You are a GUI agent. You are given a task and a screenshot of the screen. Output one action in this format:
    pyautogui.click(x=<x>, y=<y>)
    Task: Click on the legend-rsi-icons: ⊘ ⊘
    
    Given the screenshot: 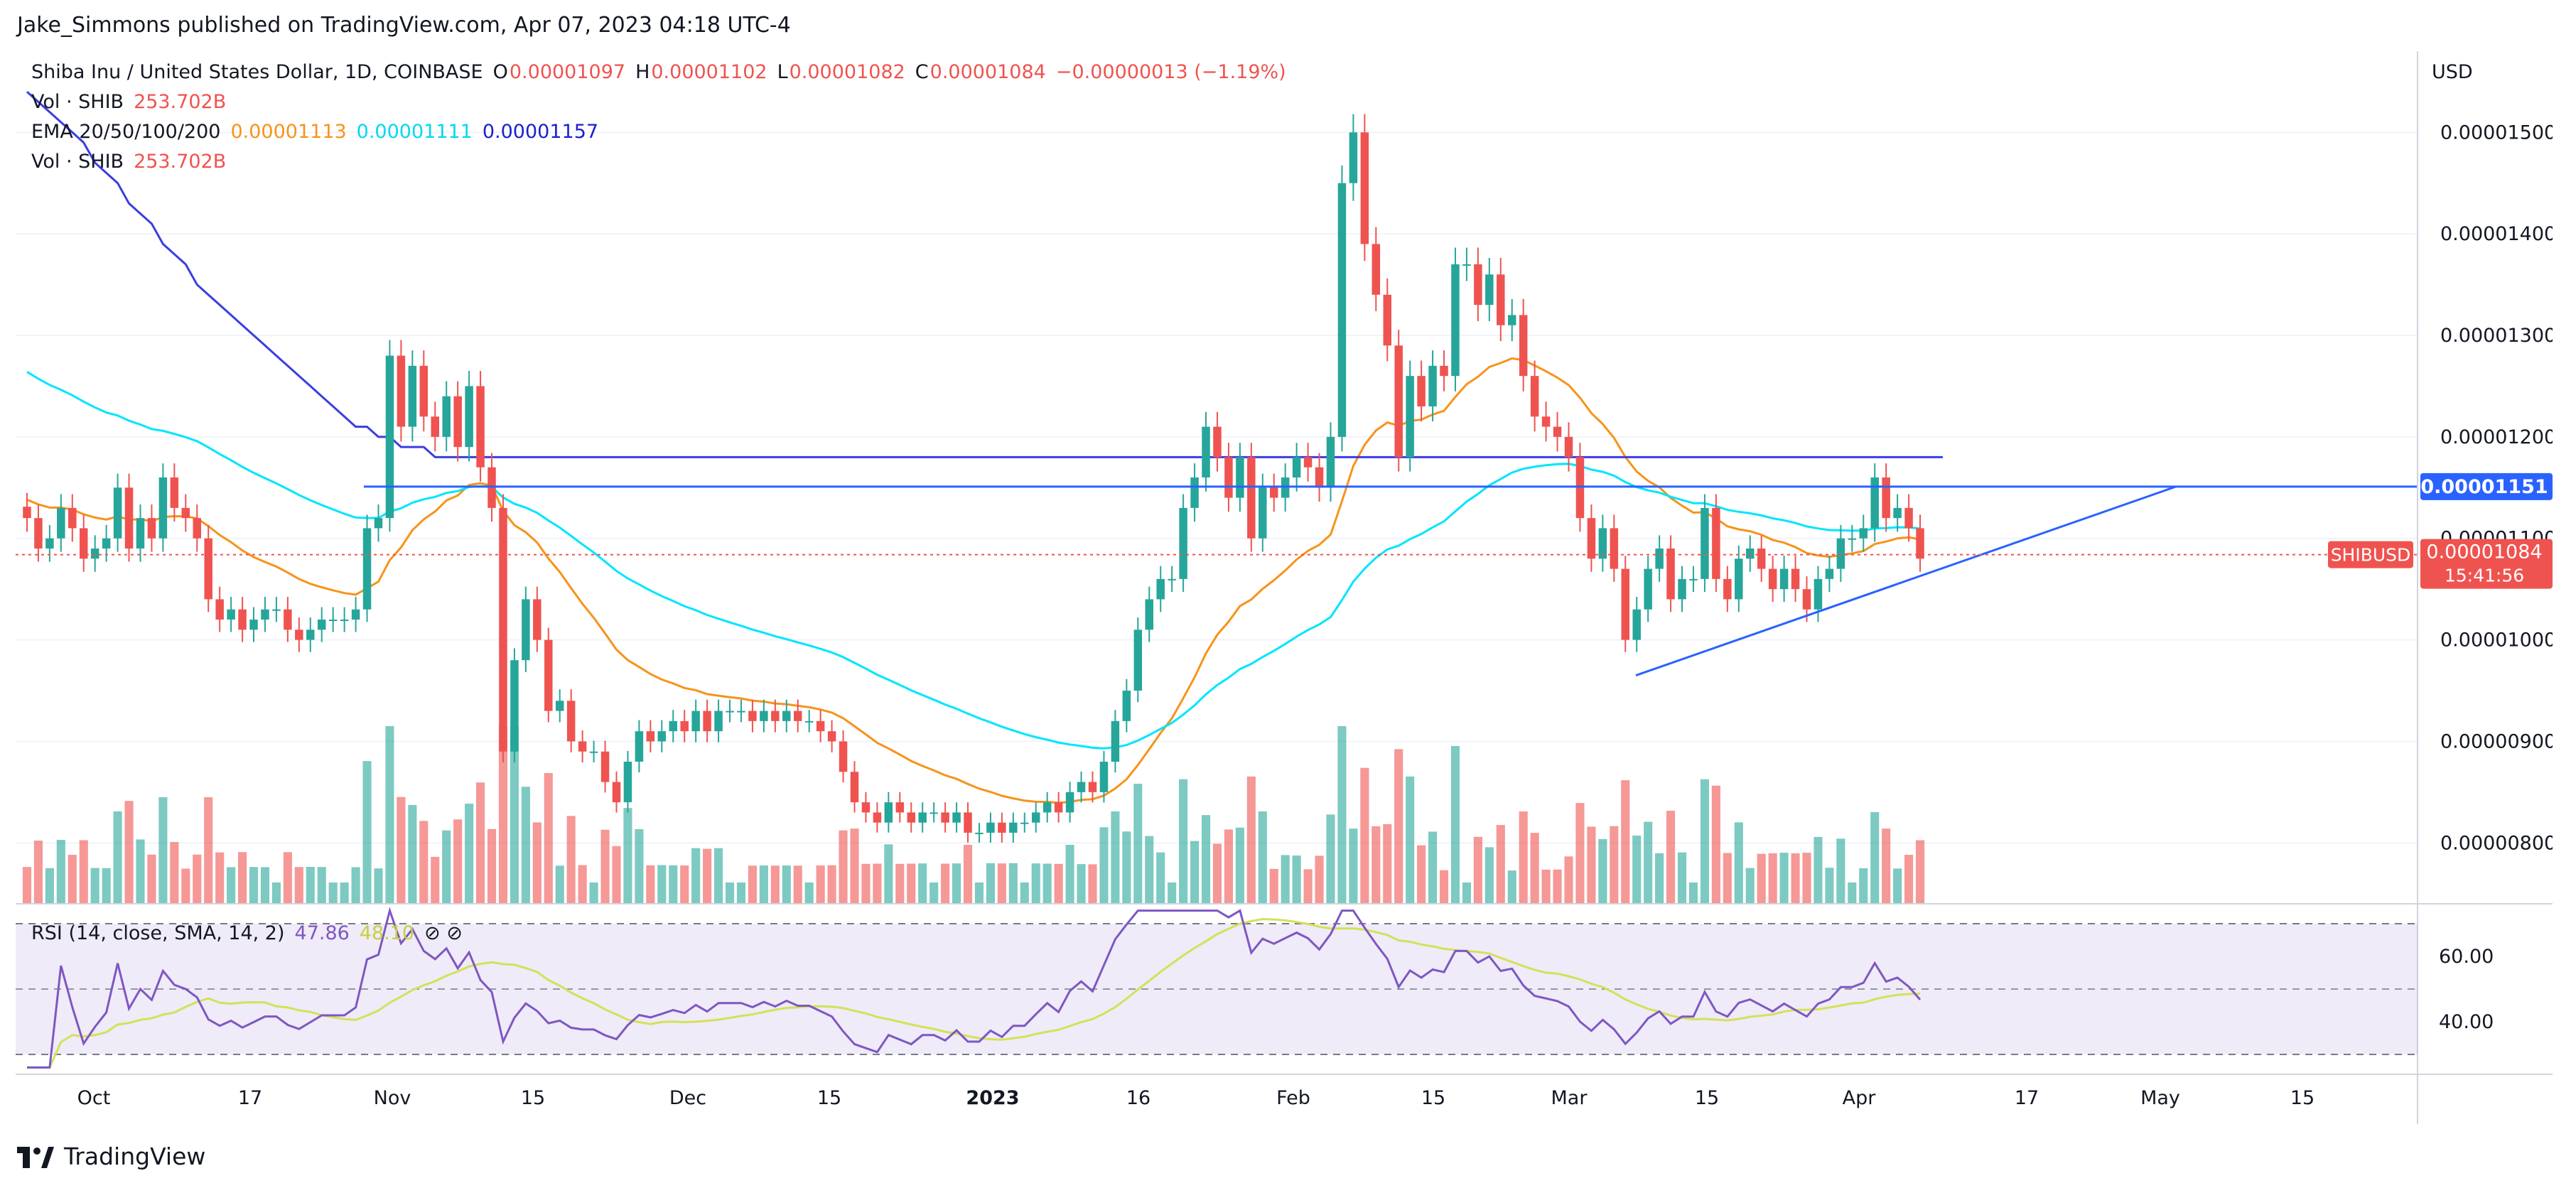 What is the action you would take?
    pyautogui.click(x=444, y=933)
    